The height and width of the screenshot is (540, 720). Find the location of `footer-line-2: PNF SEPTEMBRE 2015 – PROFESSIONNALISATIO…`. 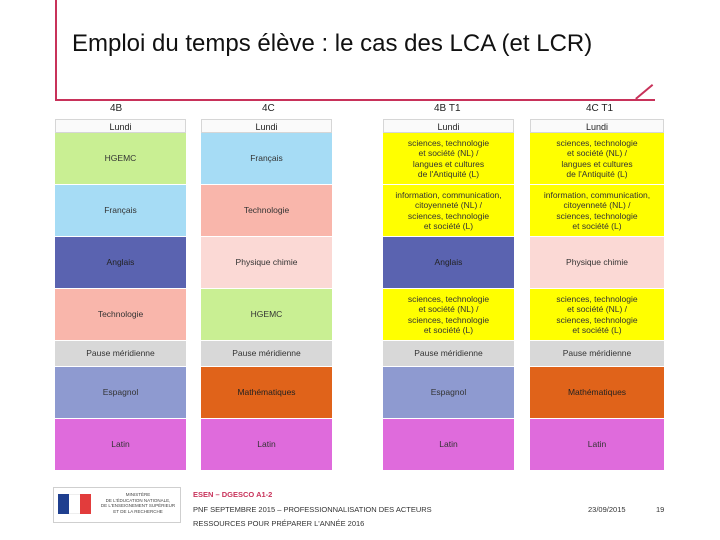

footer-line-2: PNF SEPTEMBRE 2015 – PROFESSIONNALISATIO… is located at coordinates (312, 509).